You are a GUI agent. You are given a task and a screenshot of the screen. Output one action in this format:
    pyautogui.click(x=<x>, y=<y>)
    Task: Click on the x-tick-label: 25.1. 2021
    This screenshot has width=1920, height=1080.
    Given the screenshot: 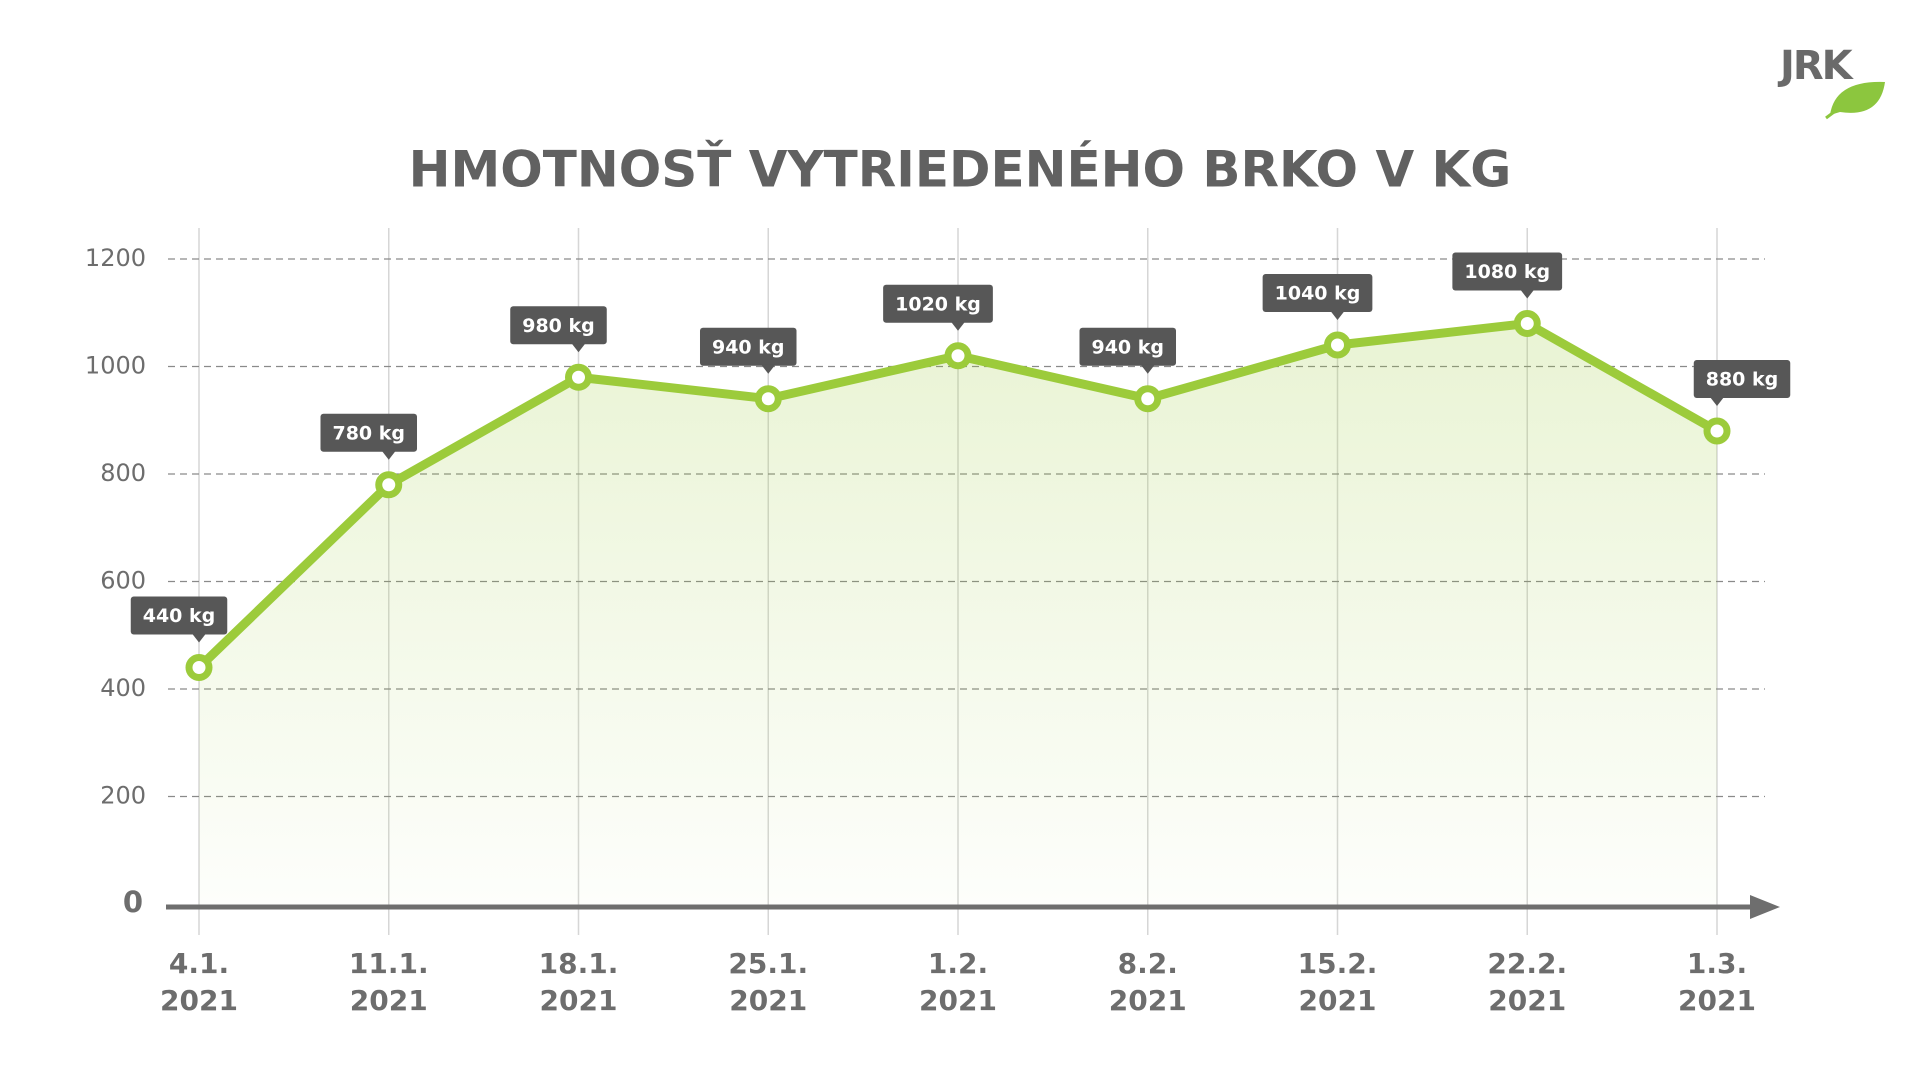 What is the action you would take?
    pyautogui.click(x=768, y=982)
    